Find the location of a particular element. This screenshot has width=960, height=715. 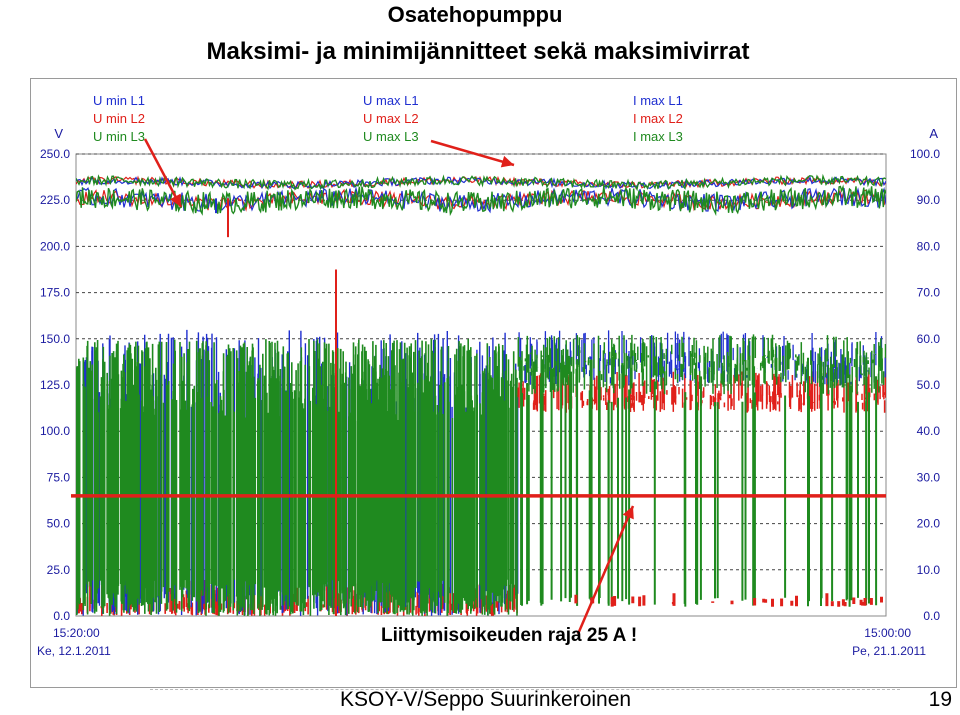

legend-entry: I max L2 is located at coordinates (658, 118).